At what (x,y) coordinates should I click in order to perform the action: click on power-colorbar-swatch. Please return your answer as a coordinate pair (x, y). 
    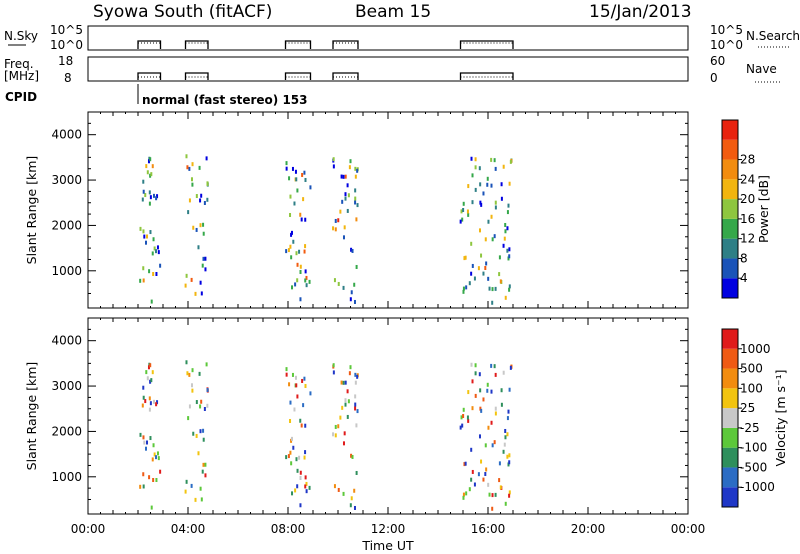
    Looking at the image, I should click on (730, 288).